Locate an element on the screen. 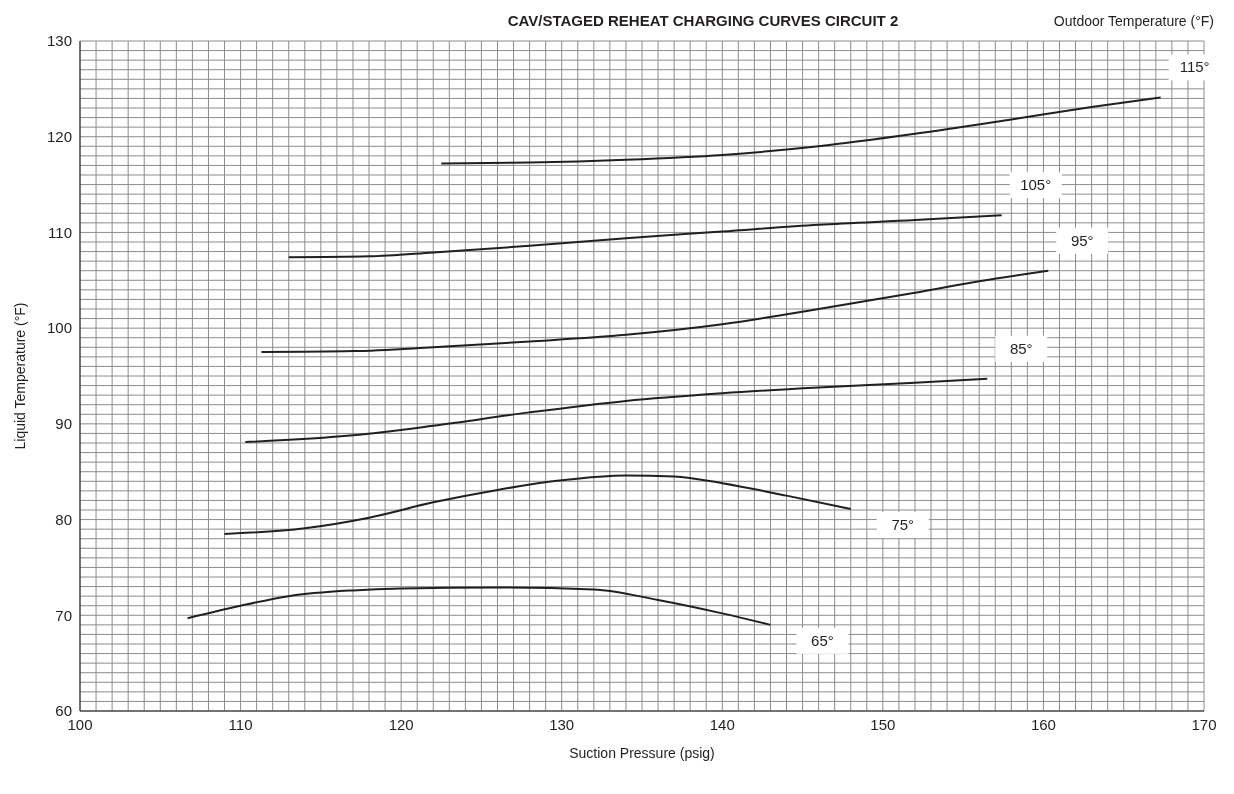 This screenshot has height=794, width=1234. x-tick-label: 130 is located at coordinates (562, 724).